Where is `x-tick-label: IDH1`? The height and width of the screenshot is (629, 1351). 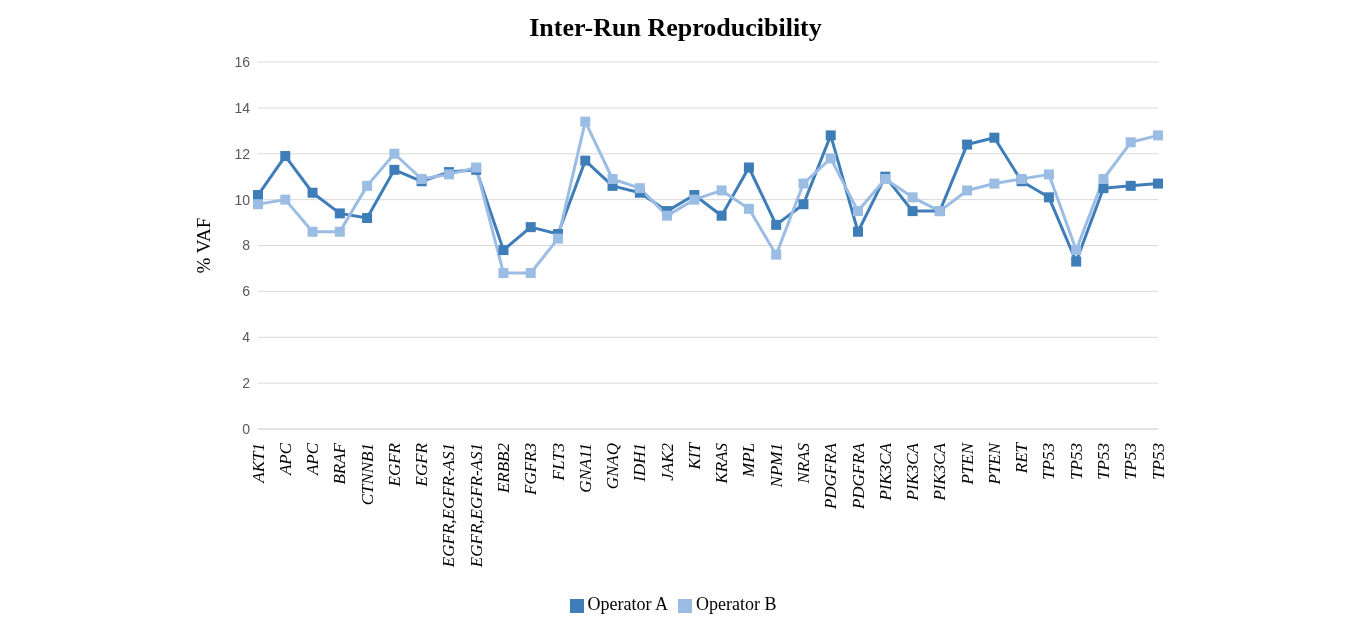 x-tick-label: IDH1 is located at coordinates (640, 463).